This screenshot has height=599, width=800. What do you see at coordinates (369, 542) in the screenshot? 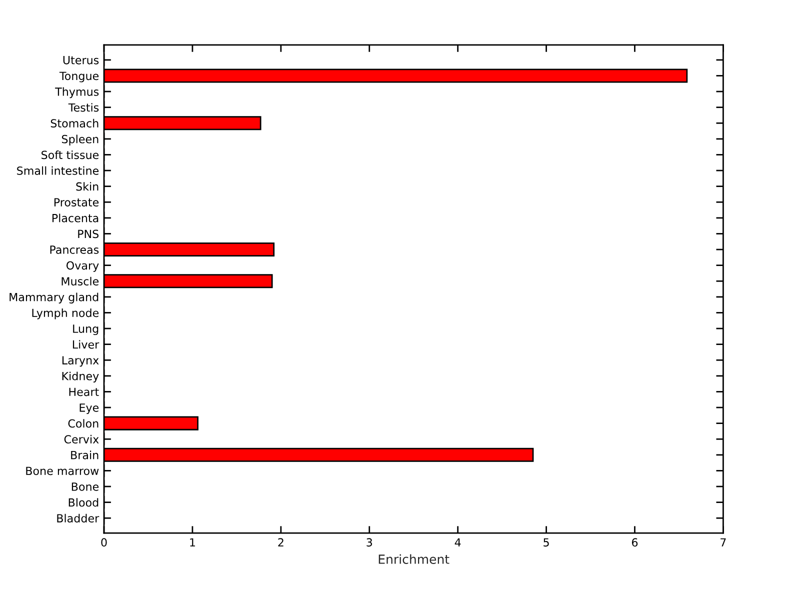
I see `x-tick-label: 3` at bounding box center [369, 542].